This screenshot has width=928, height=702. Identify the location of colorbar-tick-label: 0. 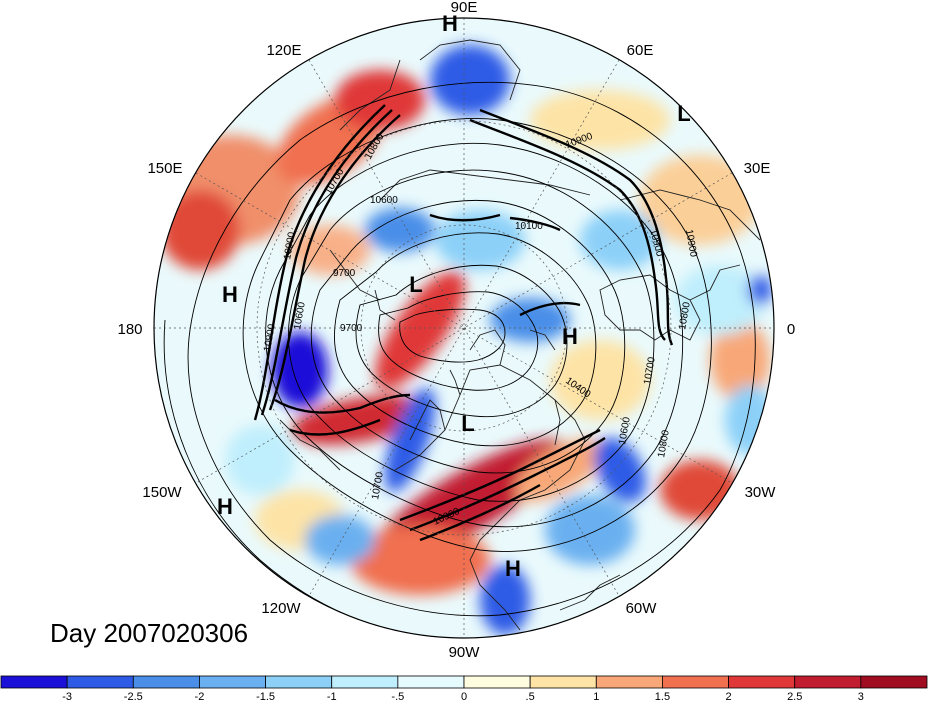
(464, 696).